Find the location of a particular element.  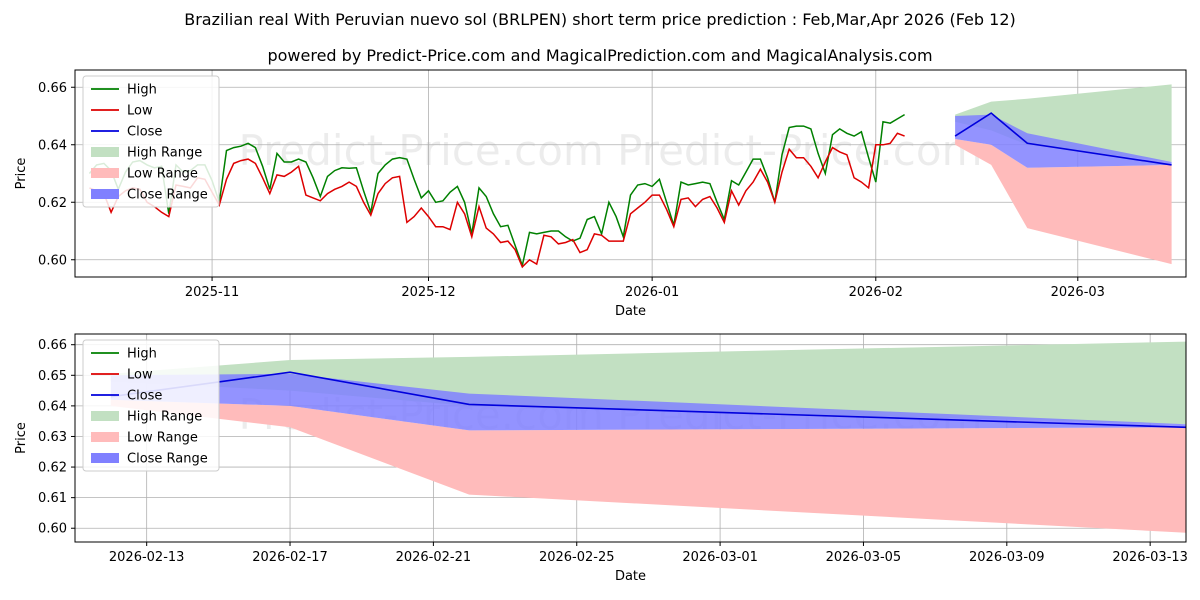

x-tick-label: 2025-11 is located at coordinates (212, 292).